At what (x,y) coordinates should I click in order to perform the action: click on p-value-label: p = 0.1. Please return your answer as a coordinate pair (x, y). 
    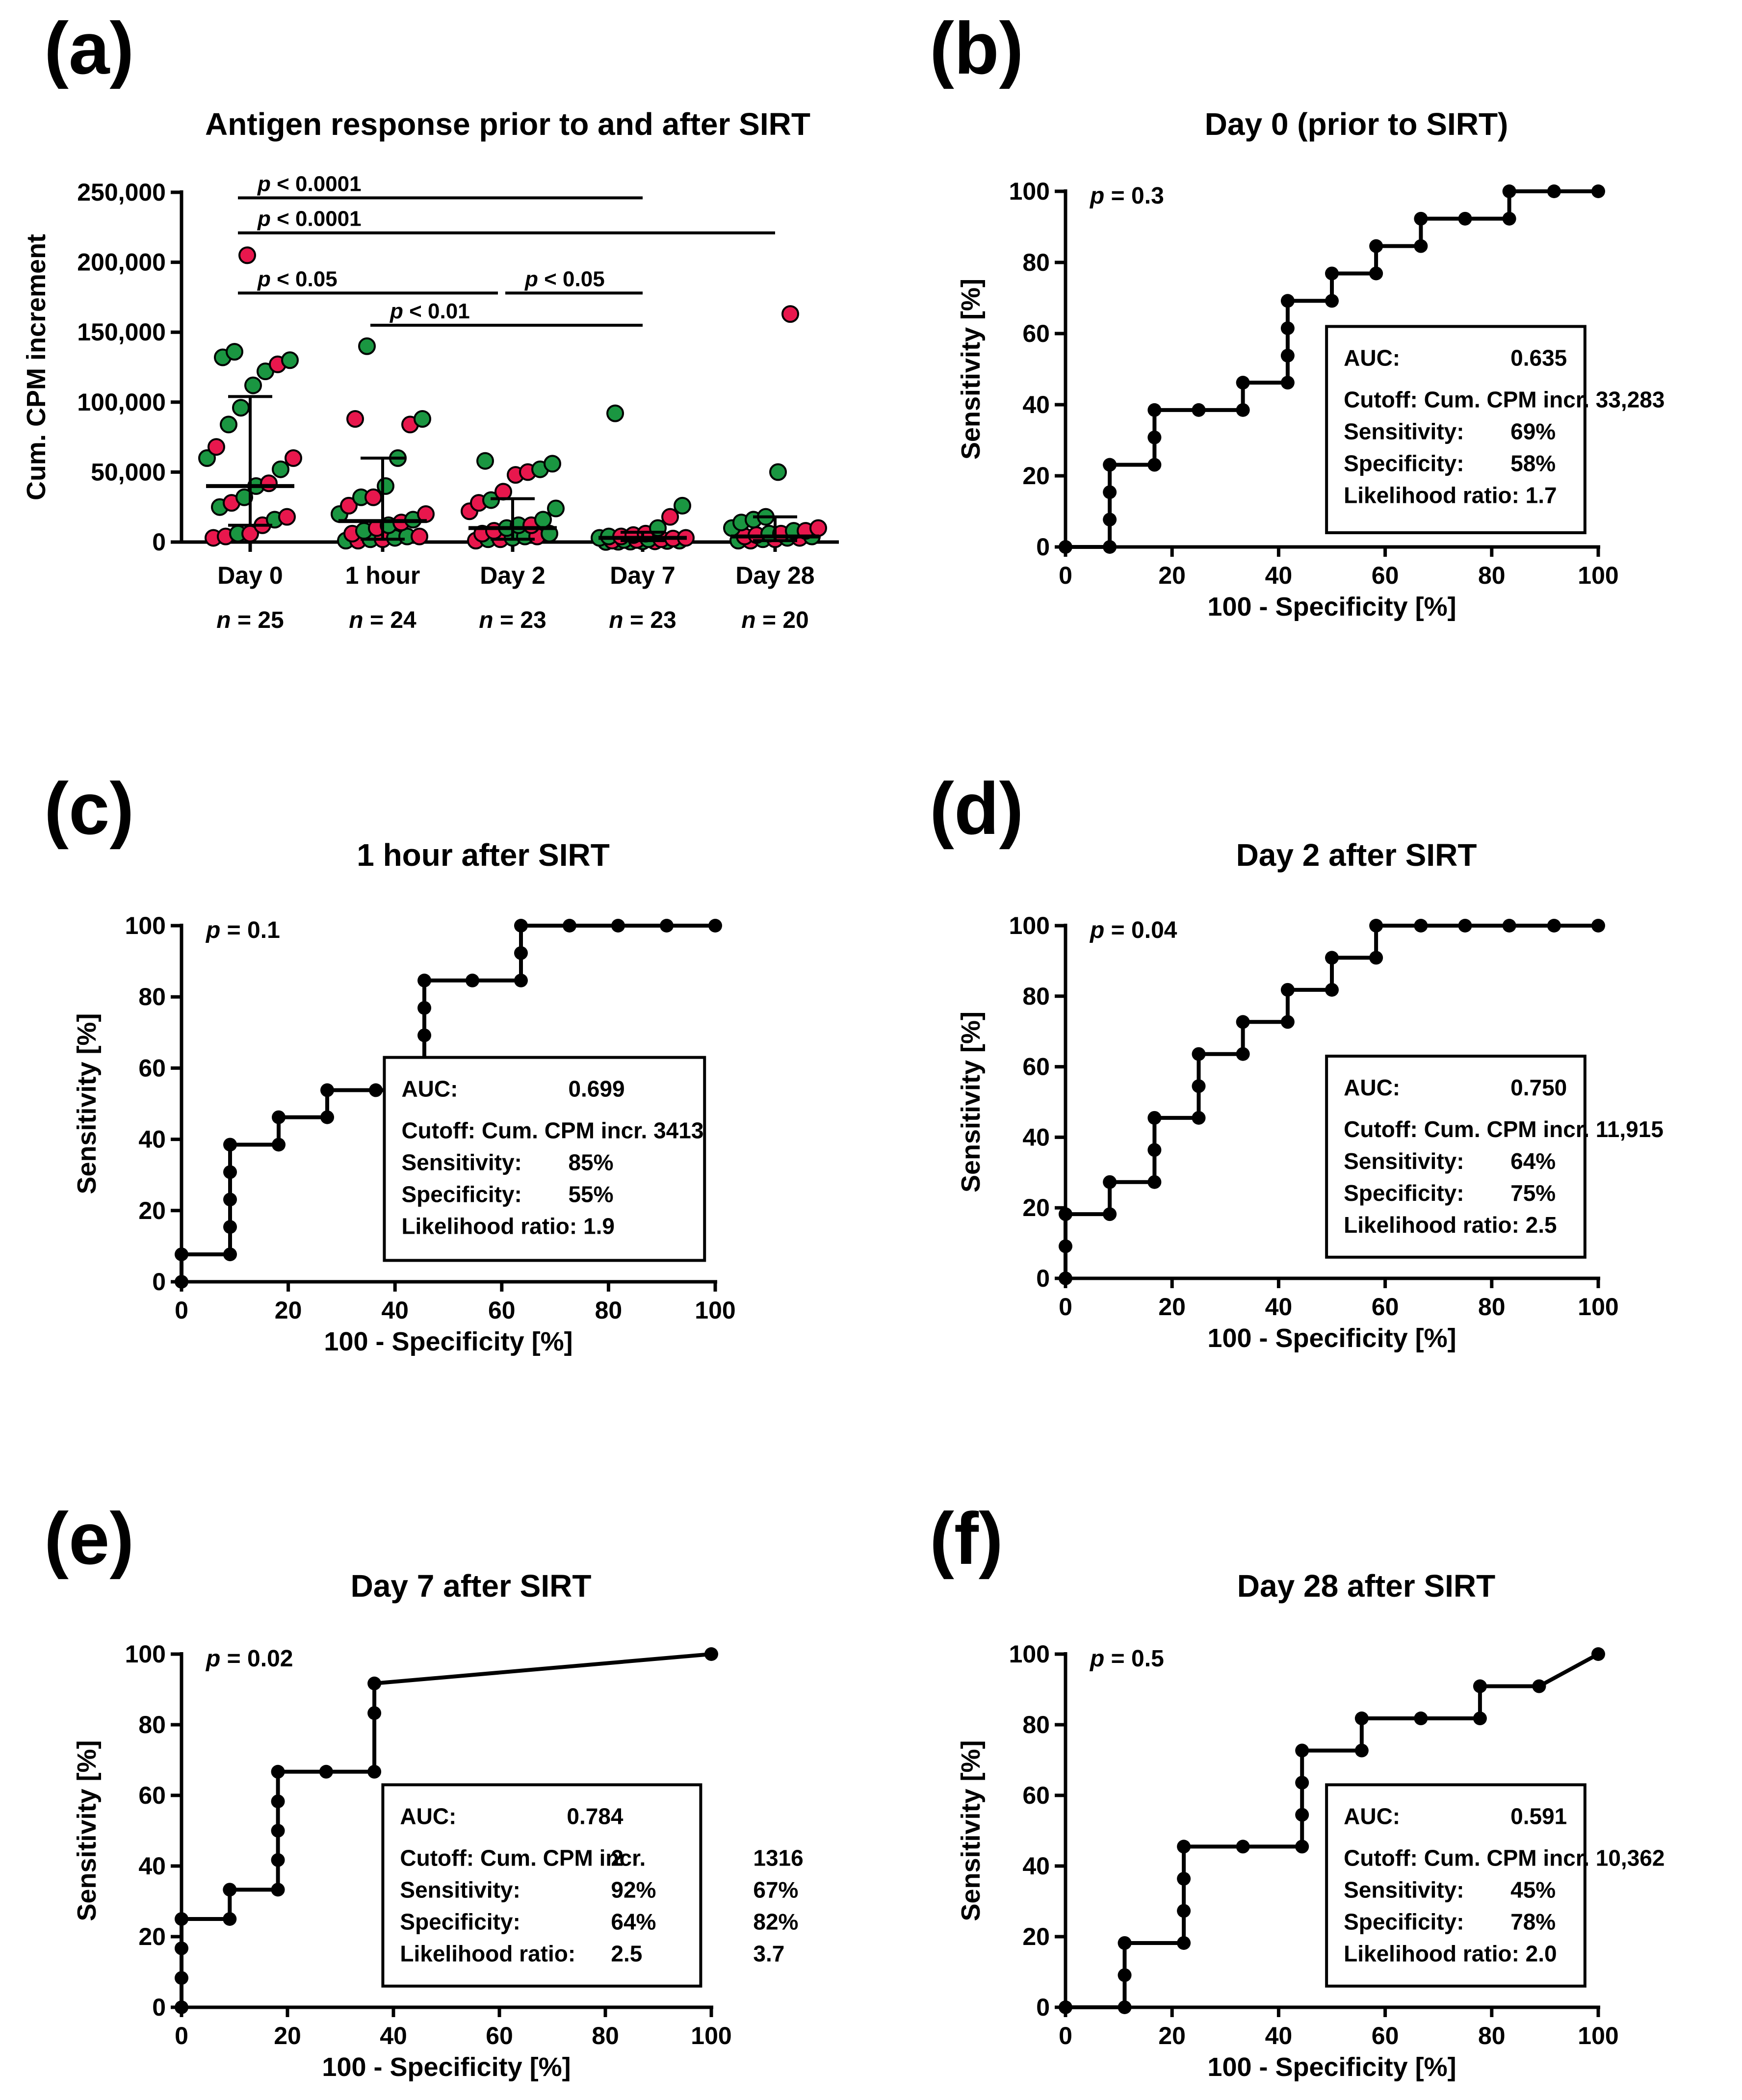
    Looking at the image, I should click on (242, 930).